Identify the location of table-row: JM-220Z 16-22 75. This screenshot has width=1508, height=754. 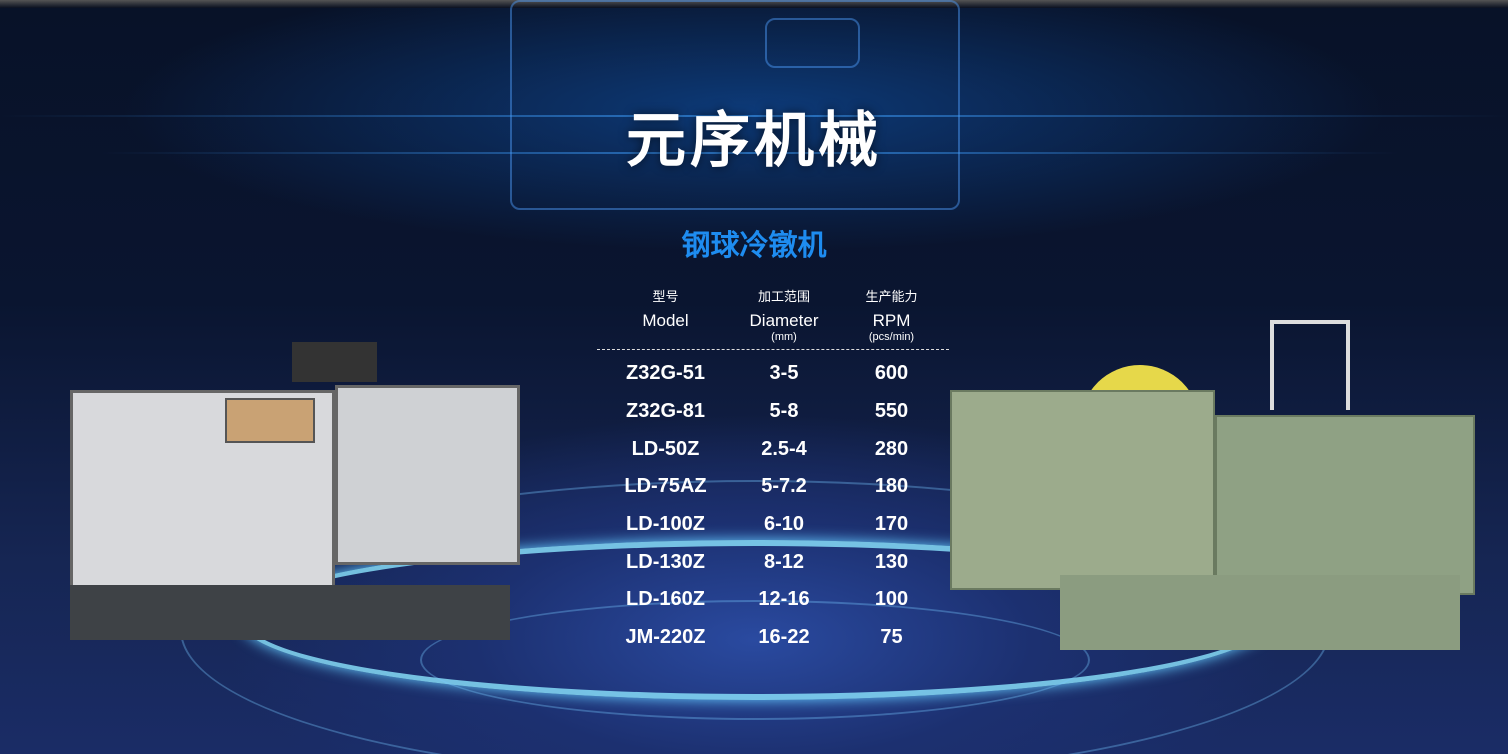
(773, 638).